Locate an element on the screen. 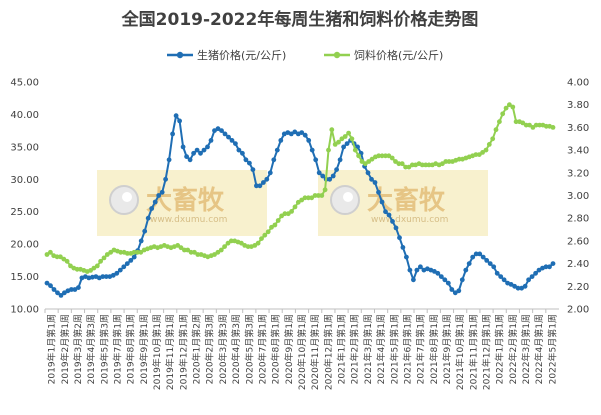 Image resolution: width=601 pixels, height=415 pixels. x-tick-label: 2020年9月第1周 is located at coordinates (289, 349).